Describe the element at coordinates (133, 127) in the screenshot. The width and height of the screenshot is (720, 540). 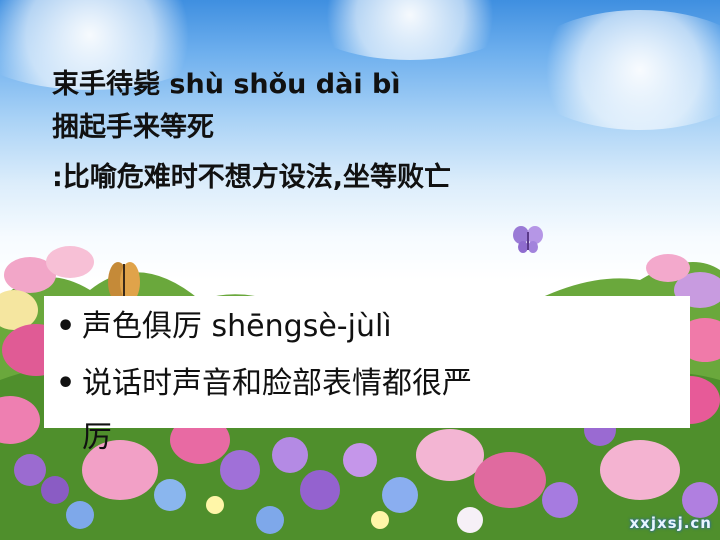
I see `idiom-literal-gloss: 捆起手来等死` at that location.